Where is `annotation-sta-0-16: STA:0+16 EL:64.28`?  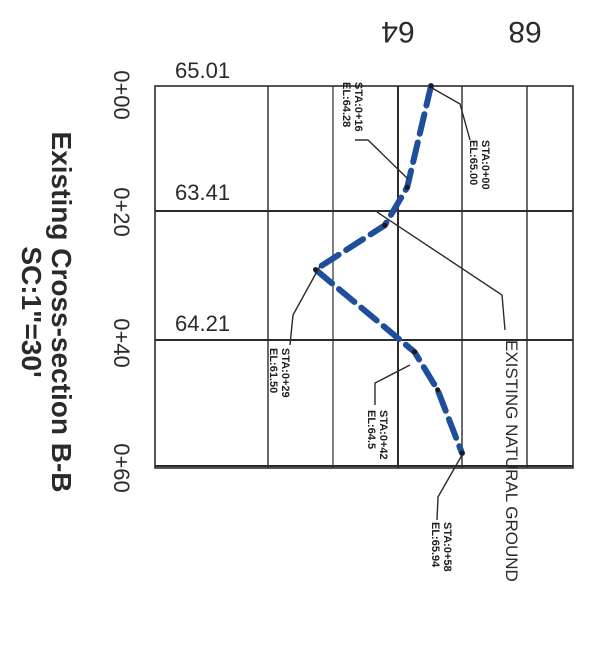 annotation-sta-0-16: STA:0+16 EL:64.28 is located at coordinates (352, 107).